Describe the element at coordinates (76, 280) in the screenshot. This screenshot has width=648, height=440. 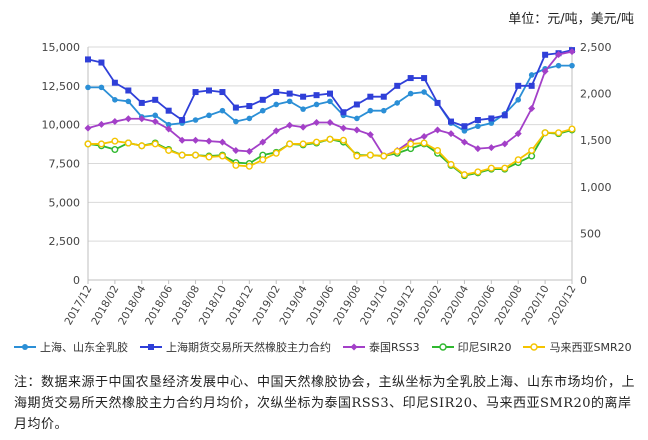
I see `y-left-tick-label: 0` at that location.